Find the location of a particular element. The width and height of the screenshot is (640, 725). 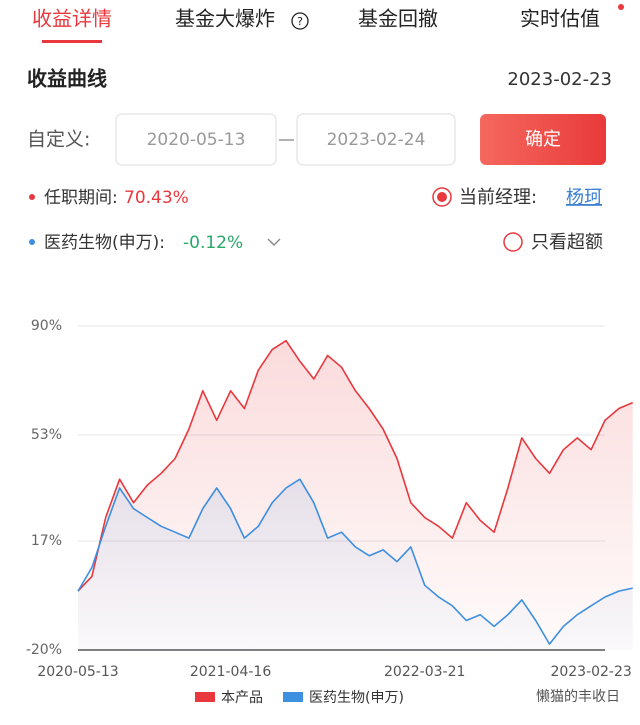

help-icon is located at coordinates (300, 21).